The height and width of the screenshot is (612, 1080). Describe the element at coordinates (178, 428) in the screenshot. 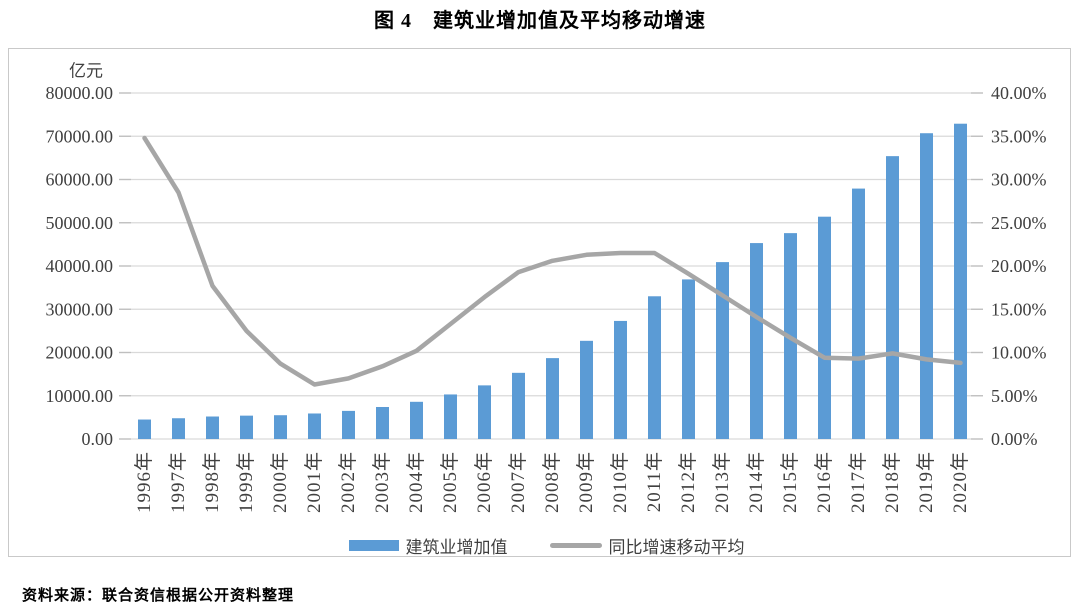

I see `bar-1997` at that location.